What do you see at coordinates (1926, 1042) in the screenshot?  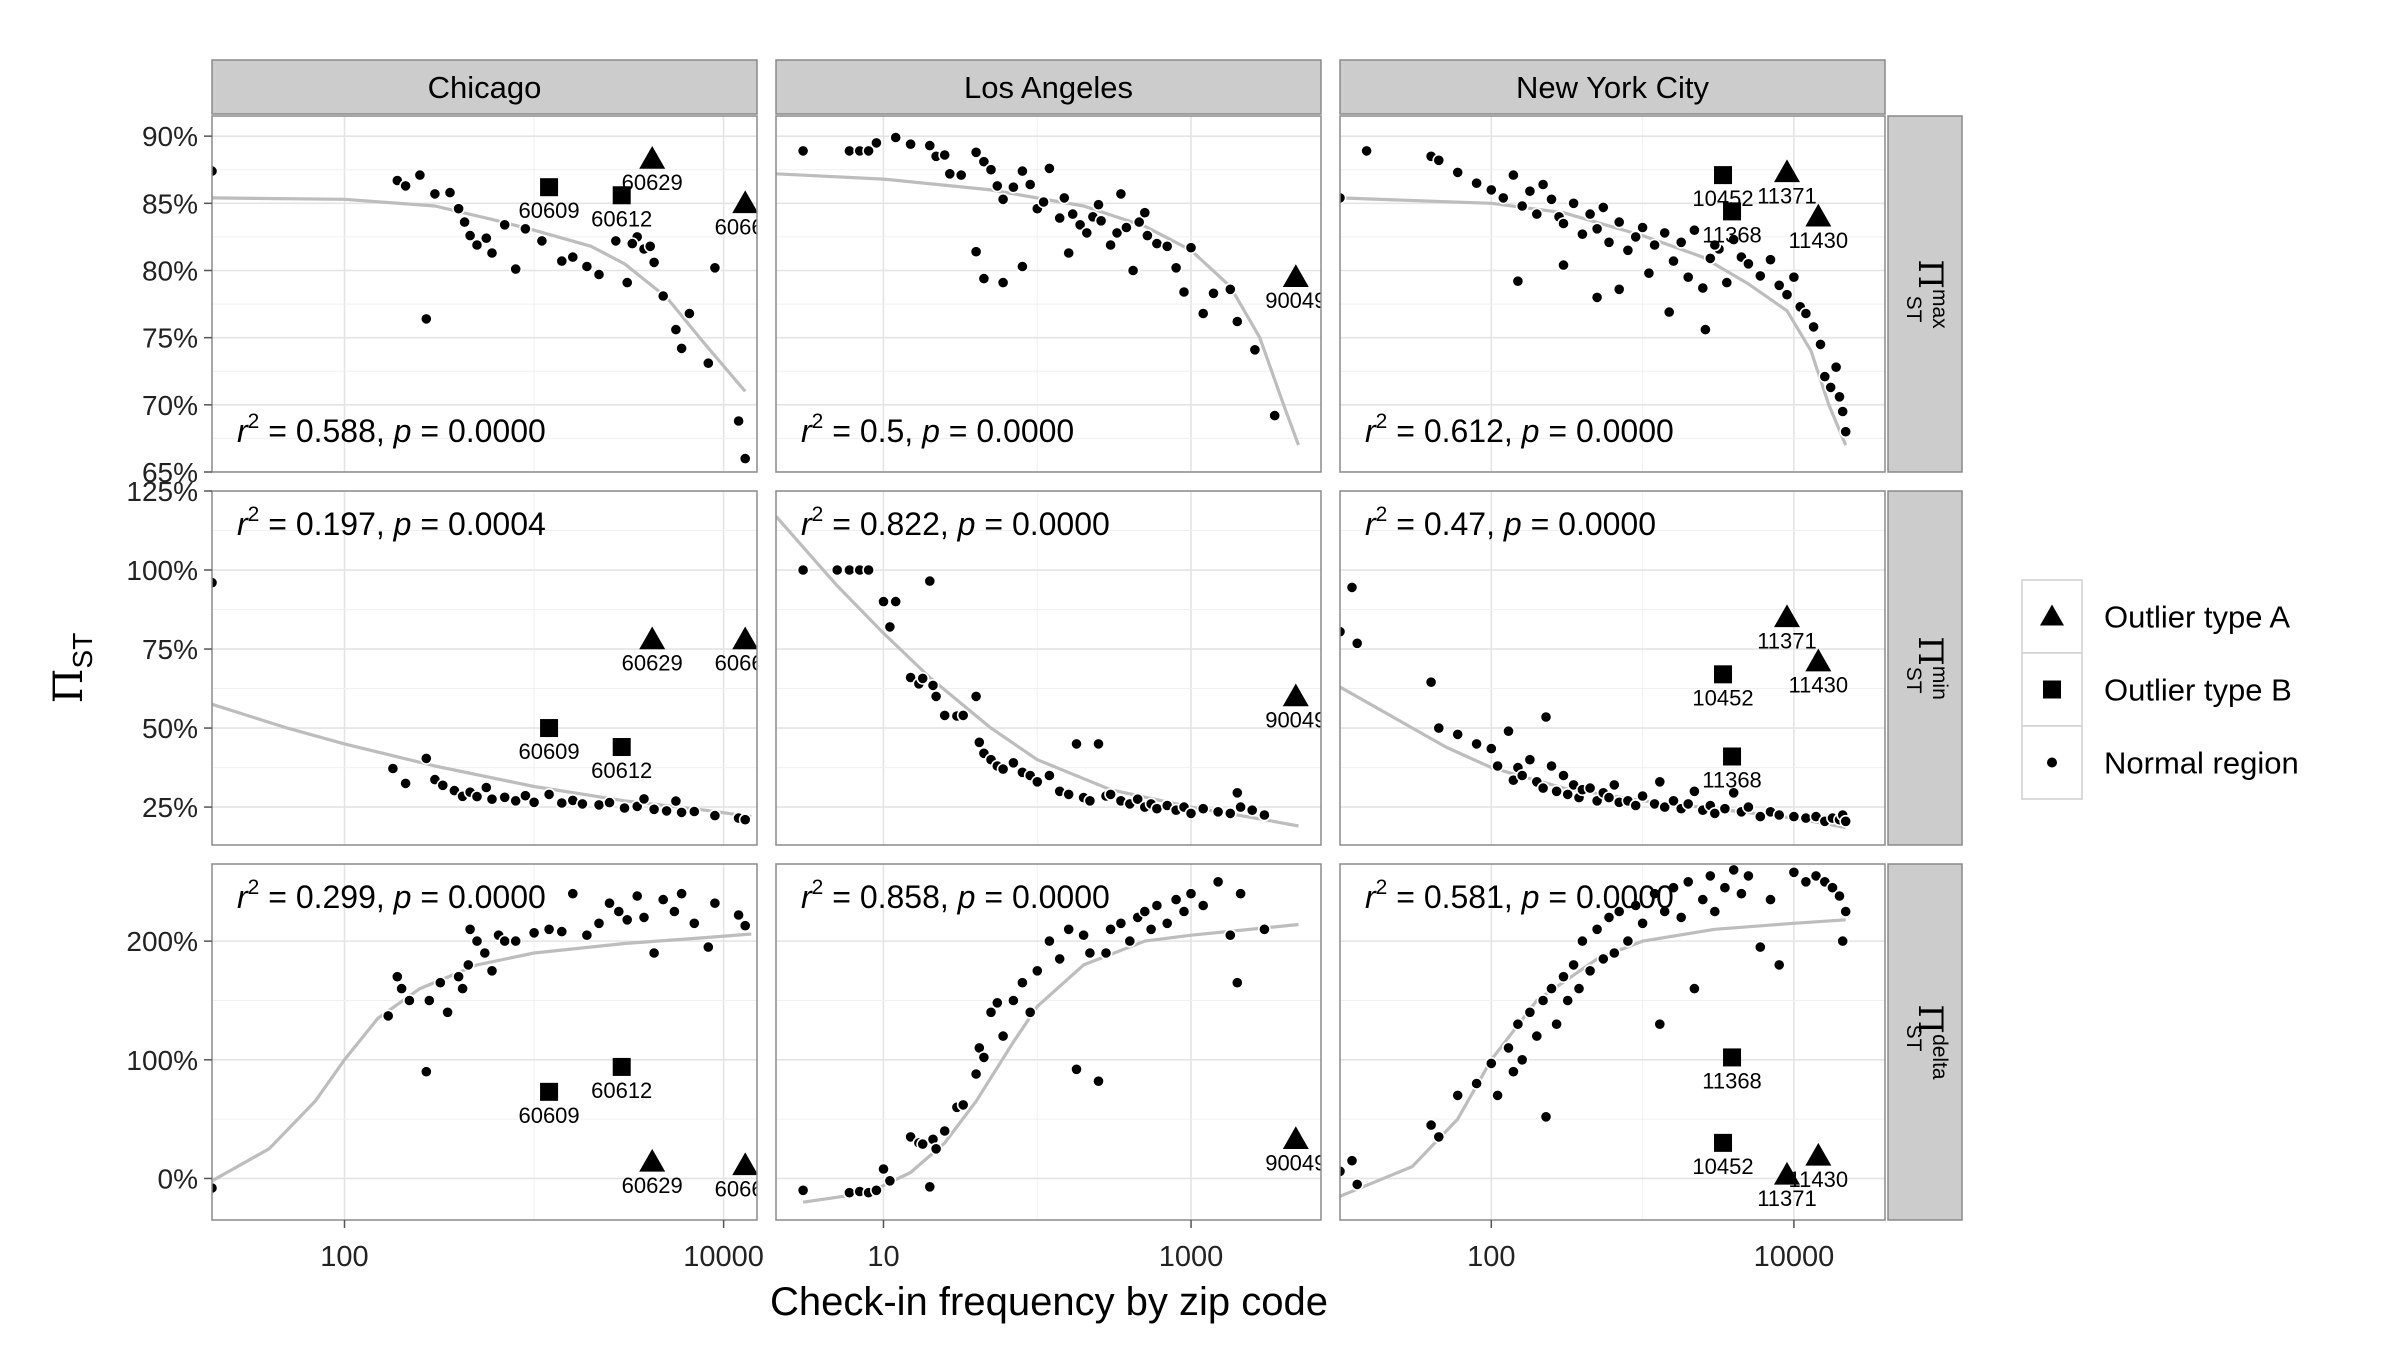 I see `row-strip-label: ΠdeltaST` at bounding box center [1926, 1042].